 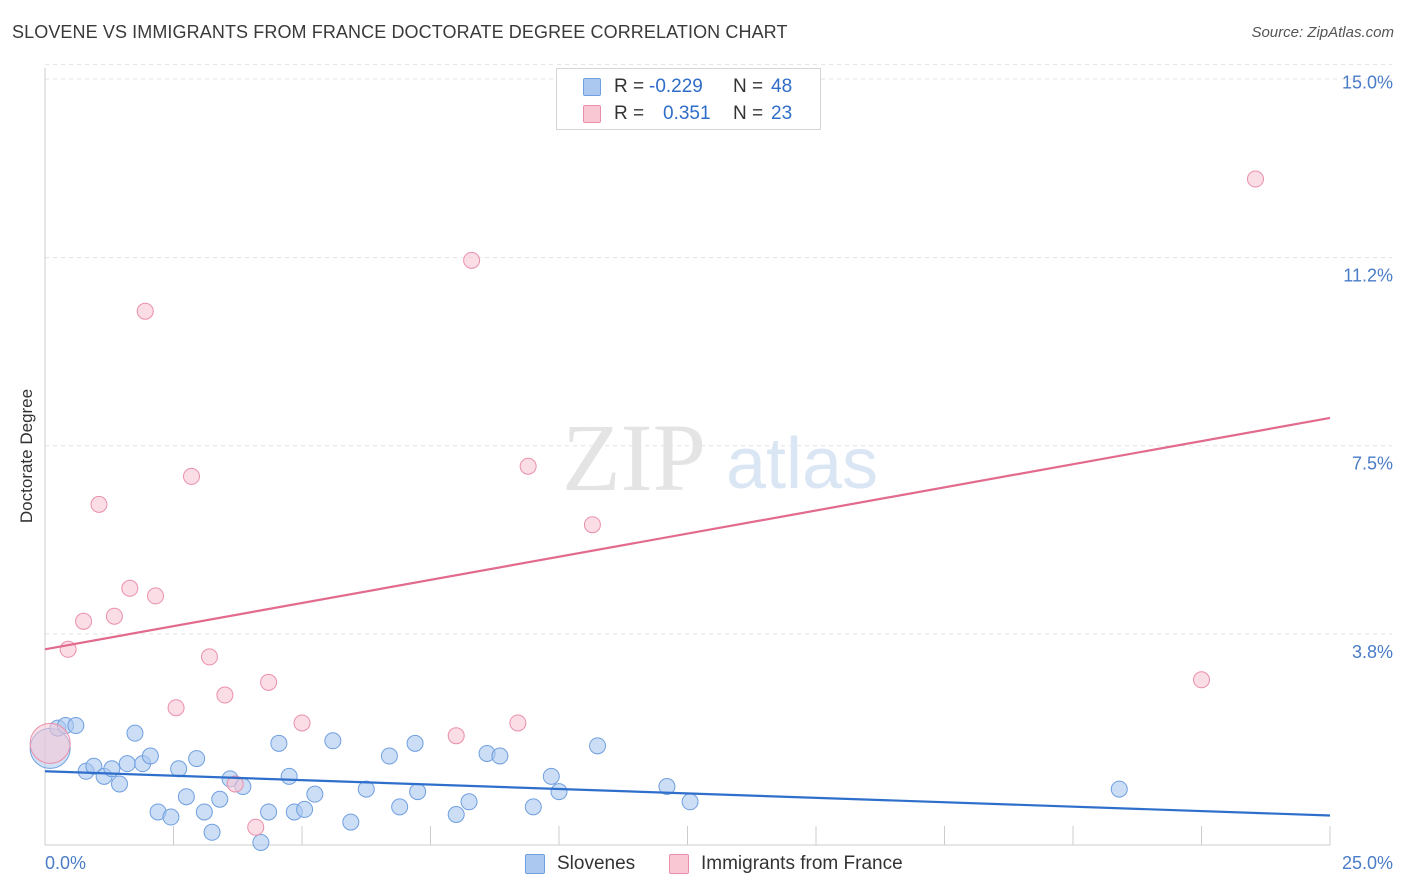 What do you see at coordinates (802, 464) in the screenshot?
I see `watermark-atlas: atlas` at bounding box center [802, 464].